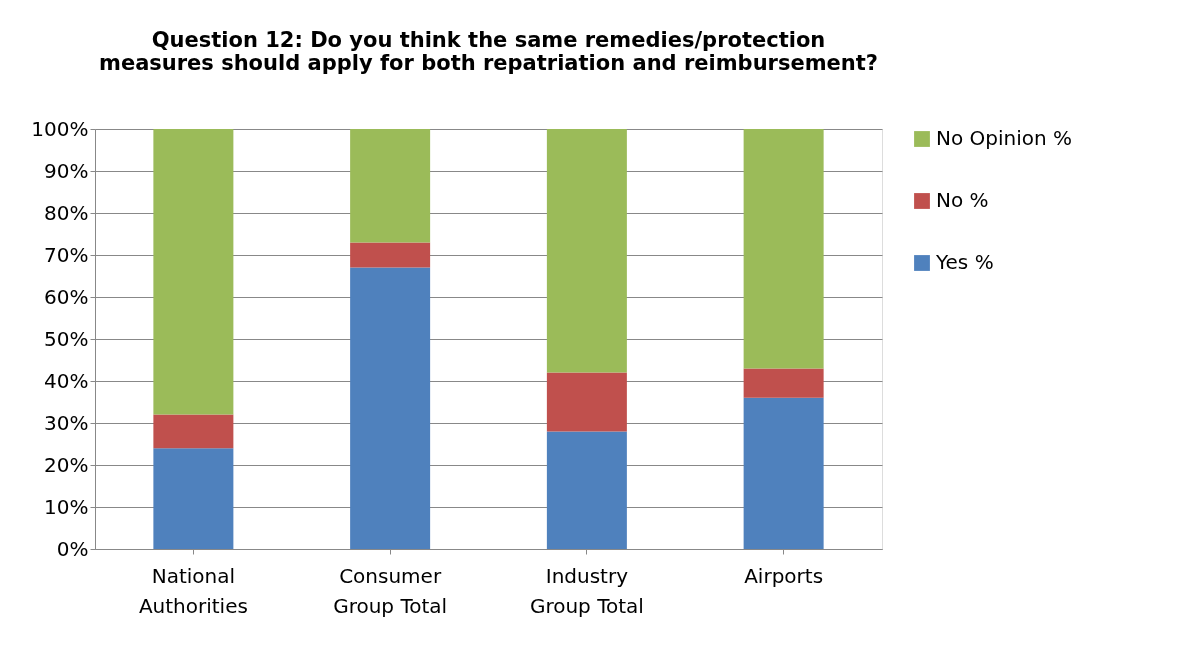  What do you see at coordinates (488, 51) in the screenshot?
I see `chart-title: Question 12: Do you think the same remedies/protection measures should apply for both repatriation and reimbursement?` at bounding box center [488, 51].